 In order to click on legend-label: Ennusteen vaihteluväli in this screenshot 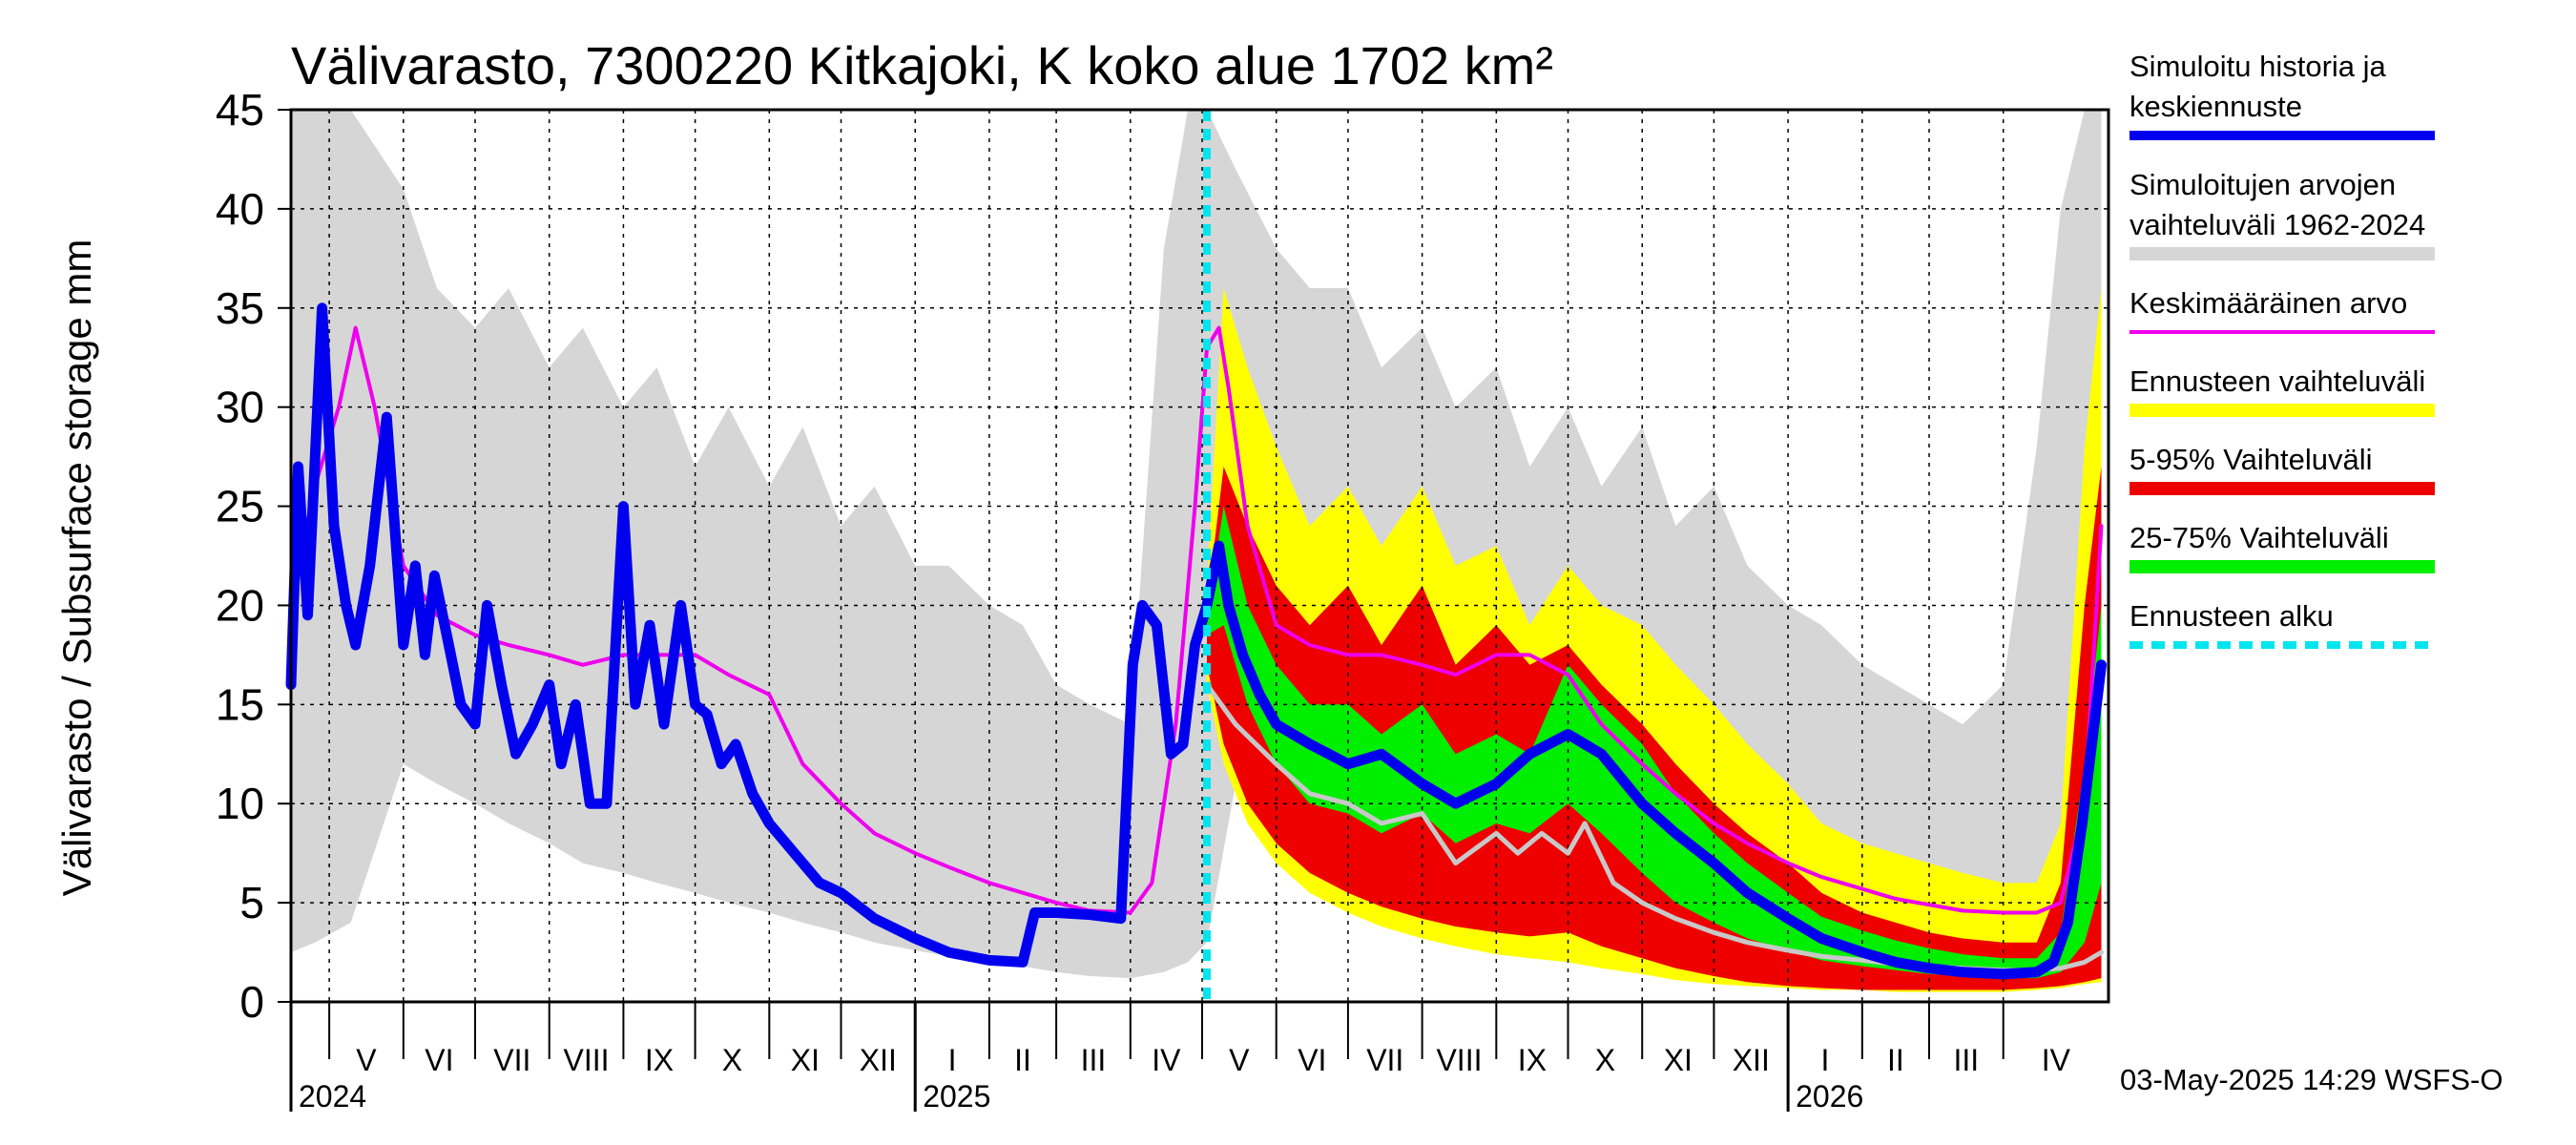, I will do `click(2277, 381)`.